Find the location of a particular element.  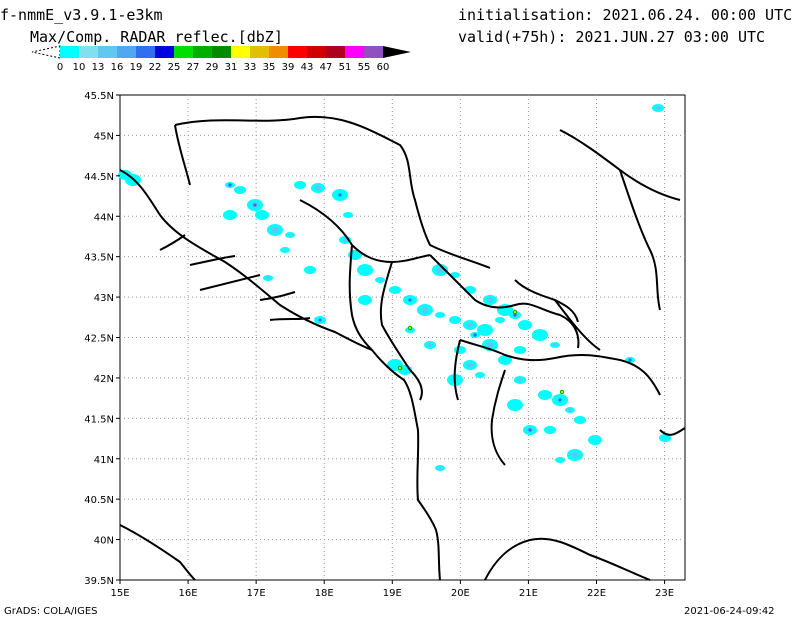

lon-label: 21E is located at coordinates (528, 593).